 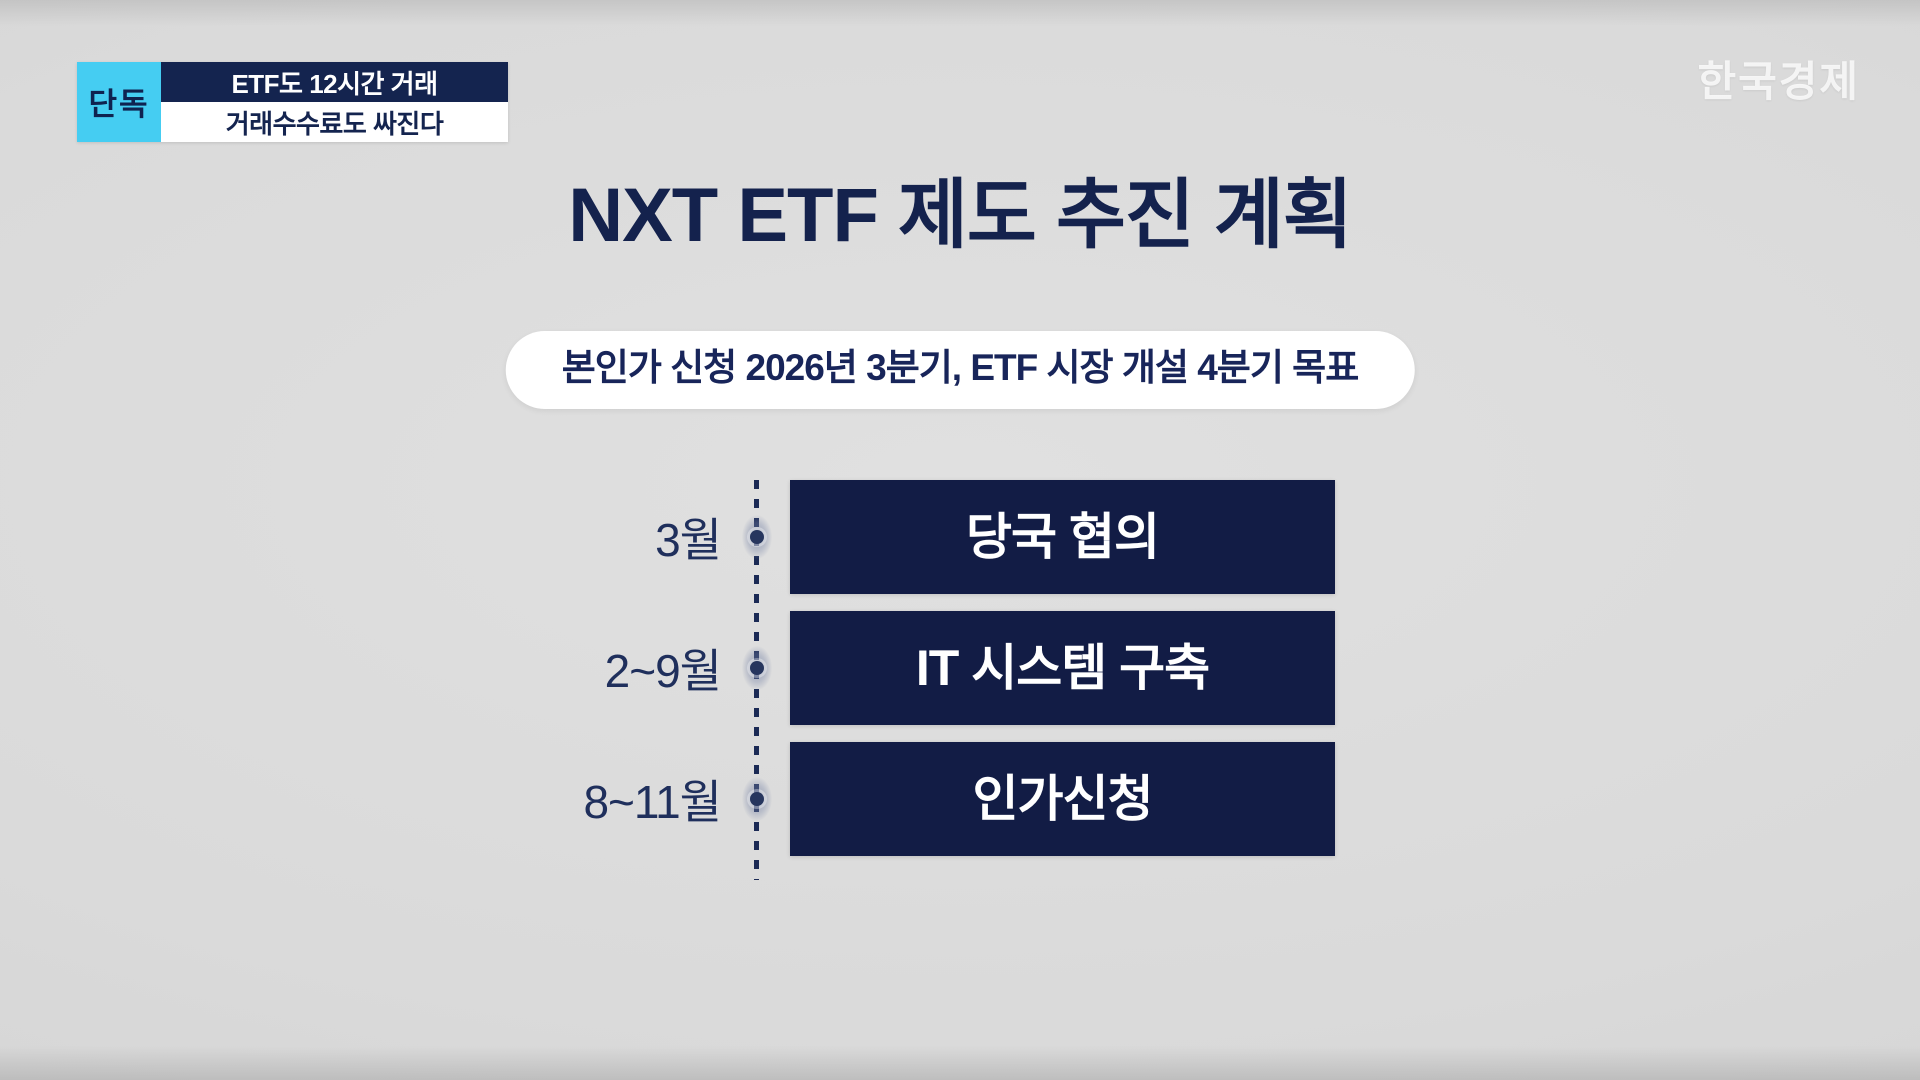 I want to click on banner-headline-line-1: ETF도 12시간 거래, so click(x=334, y=82).